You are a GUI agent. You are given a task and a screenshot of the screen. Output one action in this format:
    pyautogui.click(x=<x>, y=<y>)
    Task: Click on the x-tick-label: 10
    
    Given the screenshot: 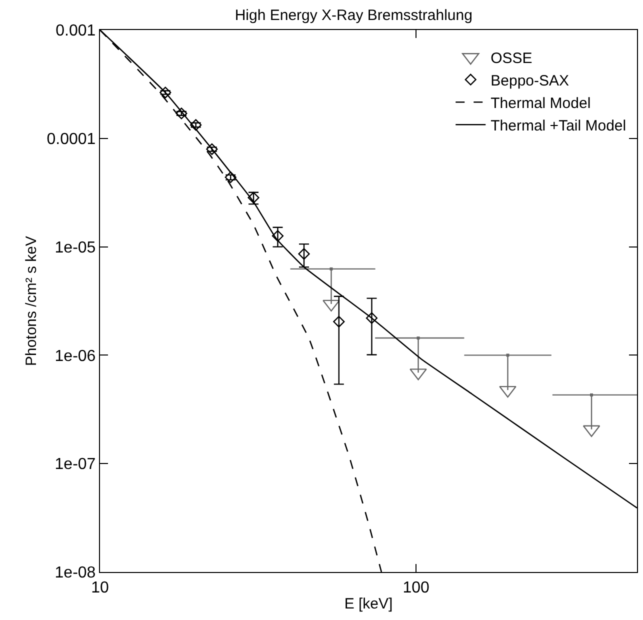 What is the action you would take?
    pyautogui.click(x=100, y=587)
    